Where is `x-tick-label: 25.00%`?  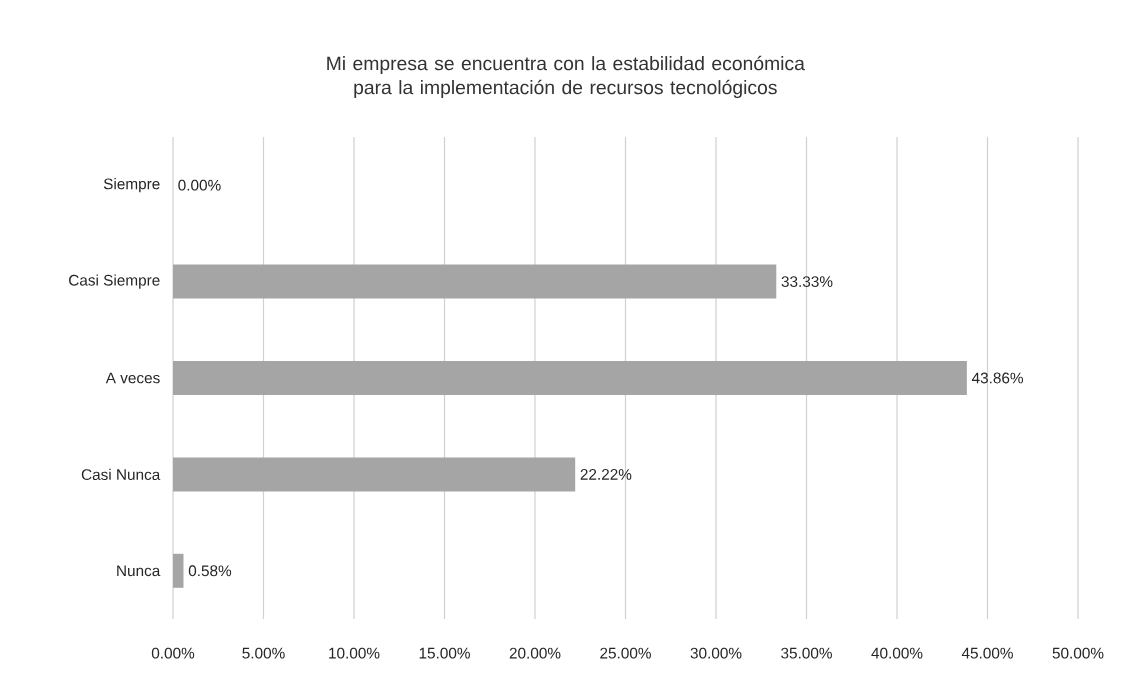
x-tick-label: 25.00% is located at coordinates (625, 653).